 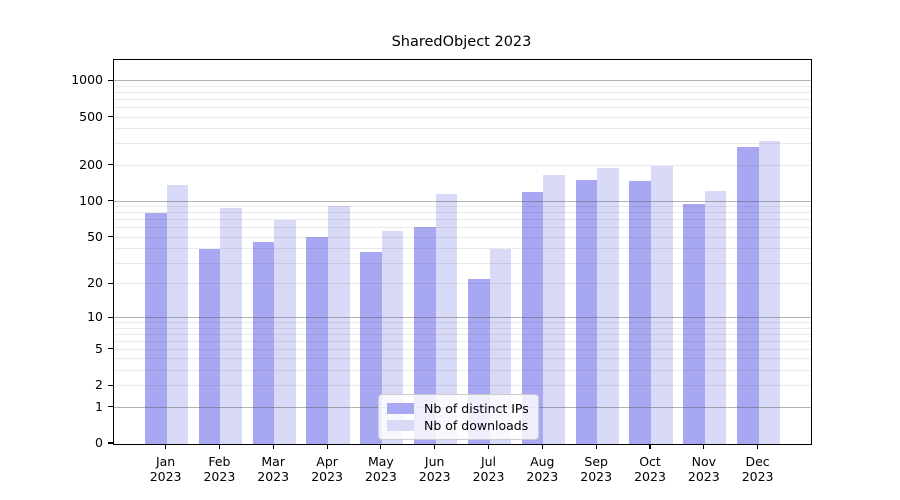 I want to click on legend-entry-distinct-ips: Nb of distinct IPs, so click(x=458, y=408).